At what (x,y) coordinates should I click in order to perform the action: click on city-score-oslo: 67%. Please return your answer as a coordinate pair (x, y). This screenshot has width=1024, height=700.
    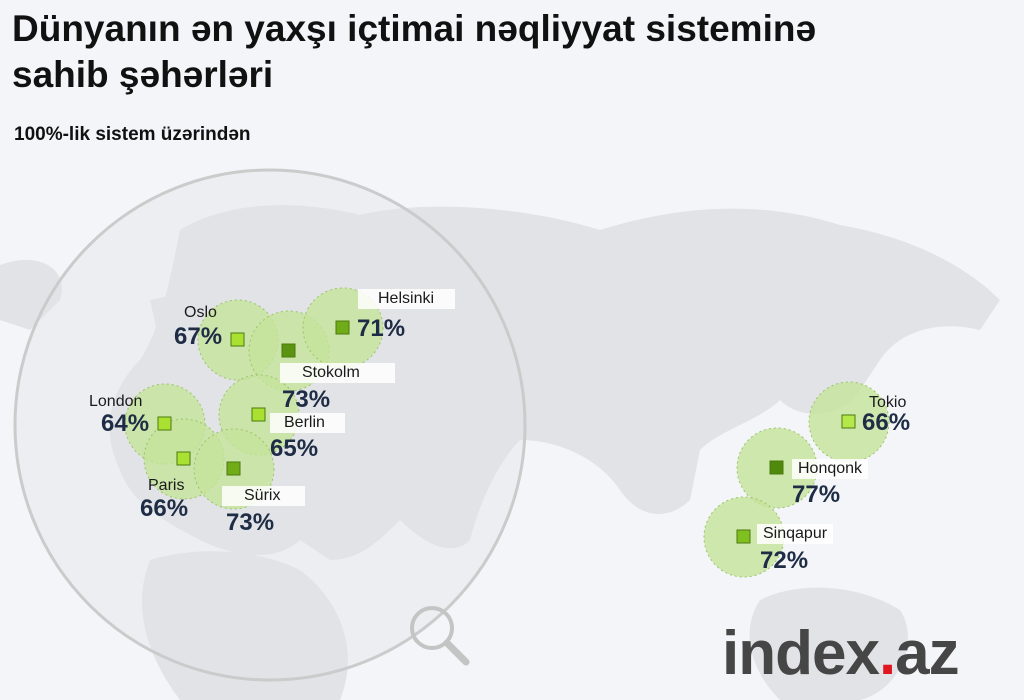
    Looking at the image, I should click on (198, 336).